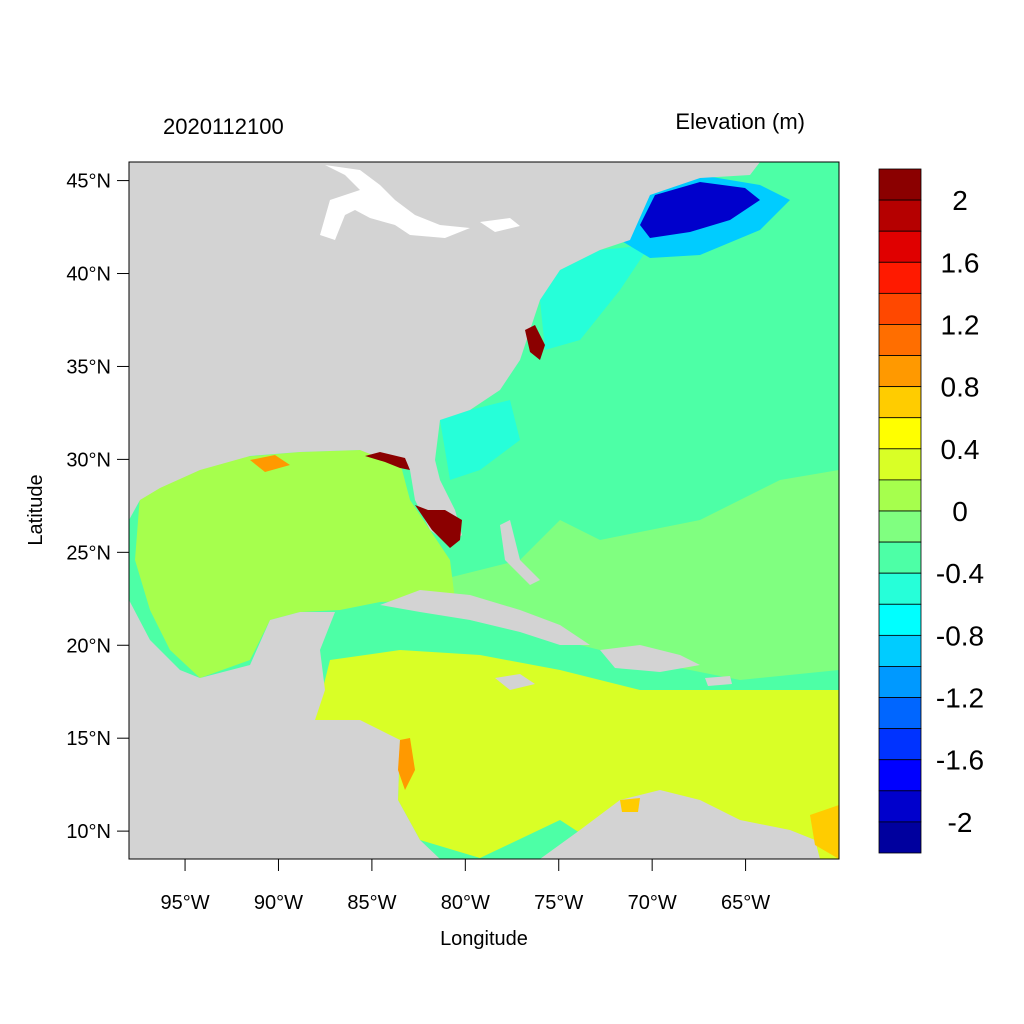 The width and height of the screenshot is (1024, 1024). Describe the element at coordinates (960, 573) in the screenshot. I see `colorbar-label: -0.4` at that location.